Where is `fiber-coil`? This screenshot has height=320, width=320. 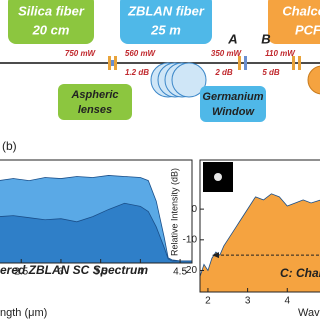
fiber-coil is located at coordinates (178, 80).